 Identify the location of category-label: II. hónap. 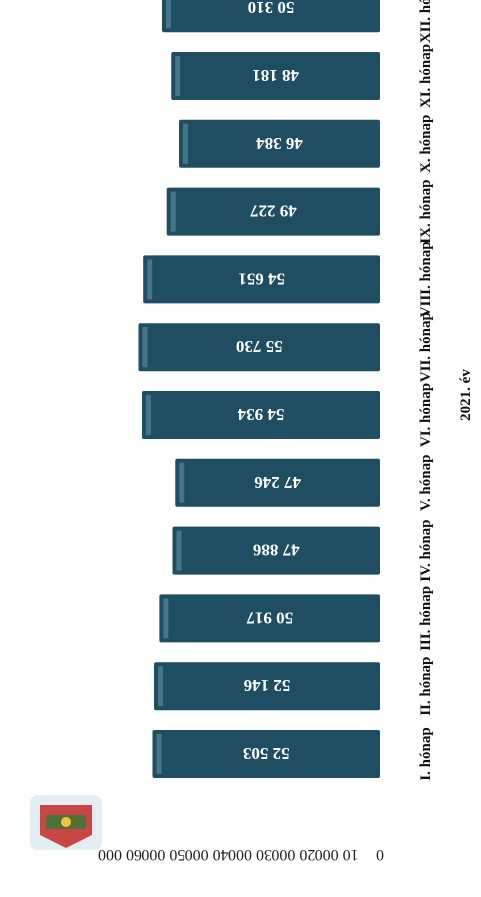
(426, 686).